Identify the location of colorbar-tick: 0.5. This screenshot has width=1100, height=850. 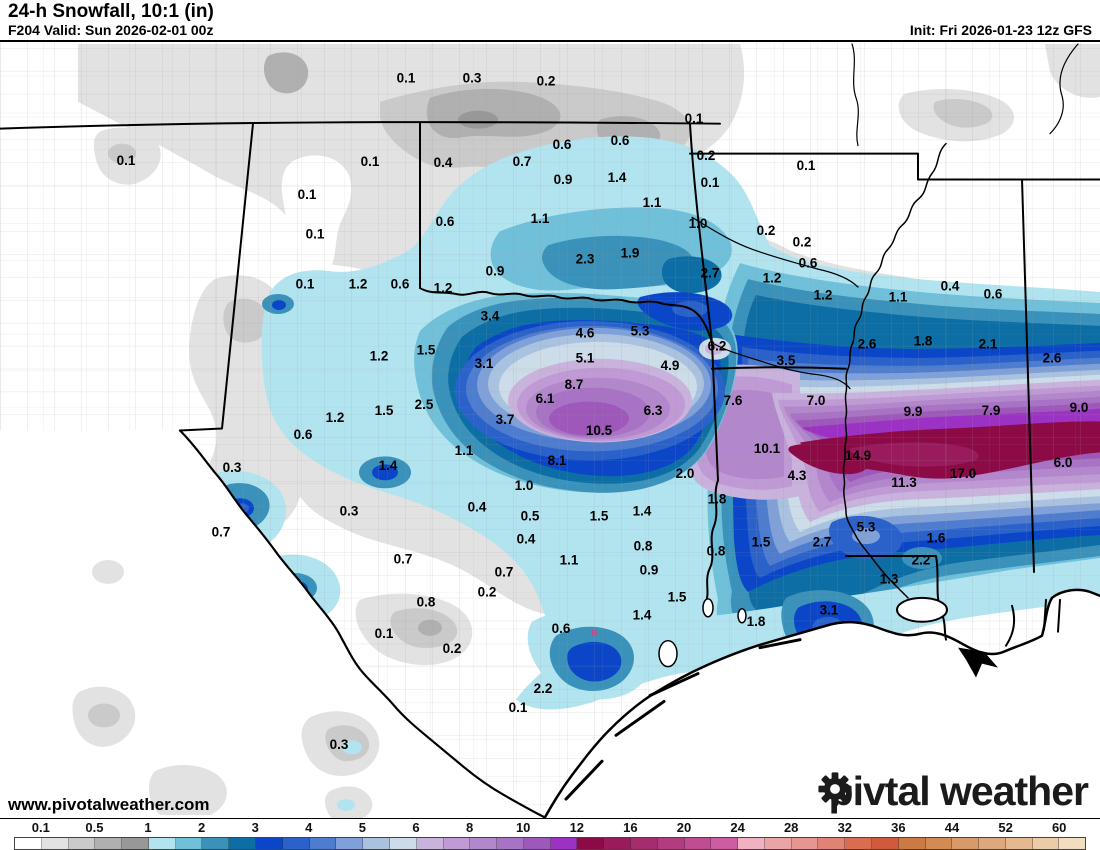
(94, 827).